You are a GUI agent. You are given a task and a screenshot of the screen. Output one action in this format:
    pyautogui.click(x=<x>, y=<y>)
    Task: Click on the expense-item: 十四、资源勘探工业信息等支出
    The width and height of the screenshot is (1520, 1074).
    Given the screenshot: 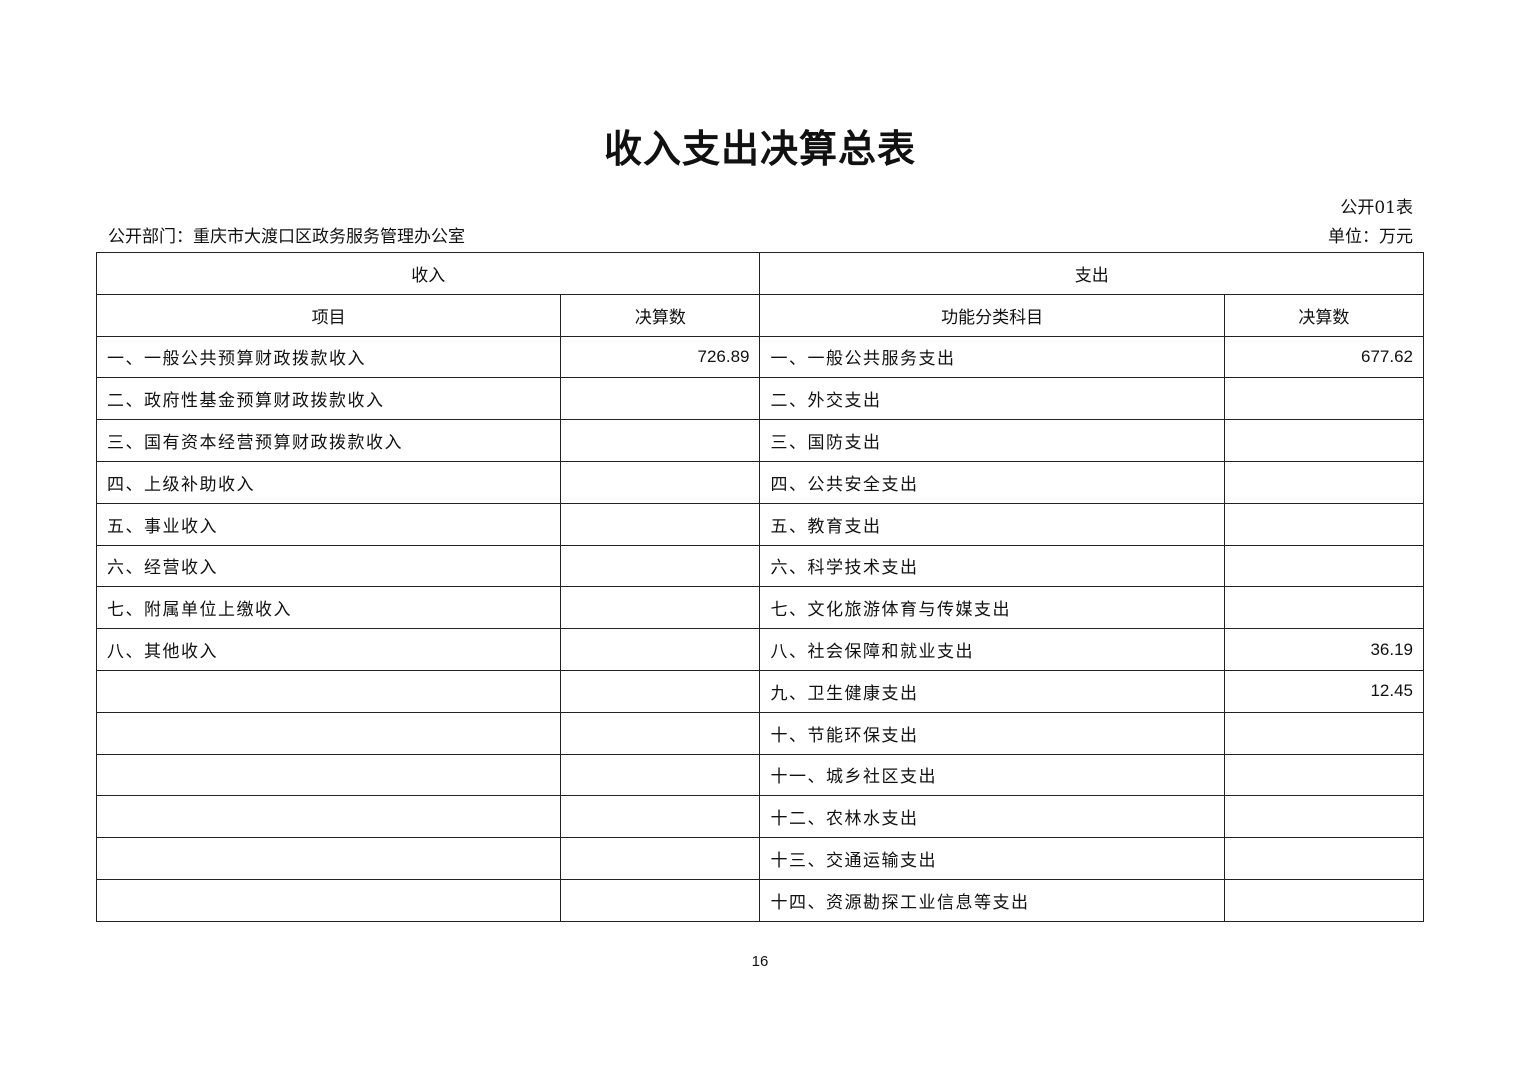 What is the action you would take?
    pyautogui.click(x=992, y=900)
    